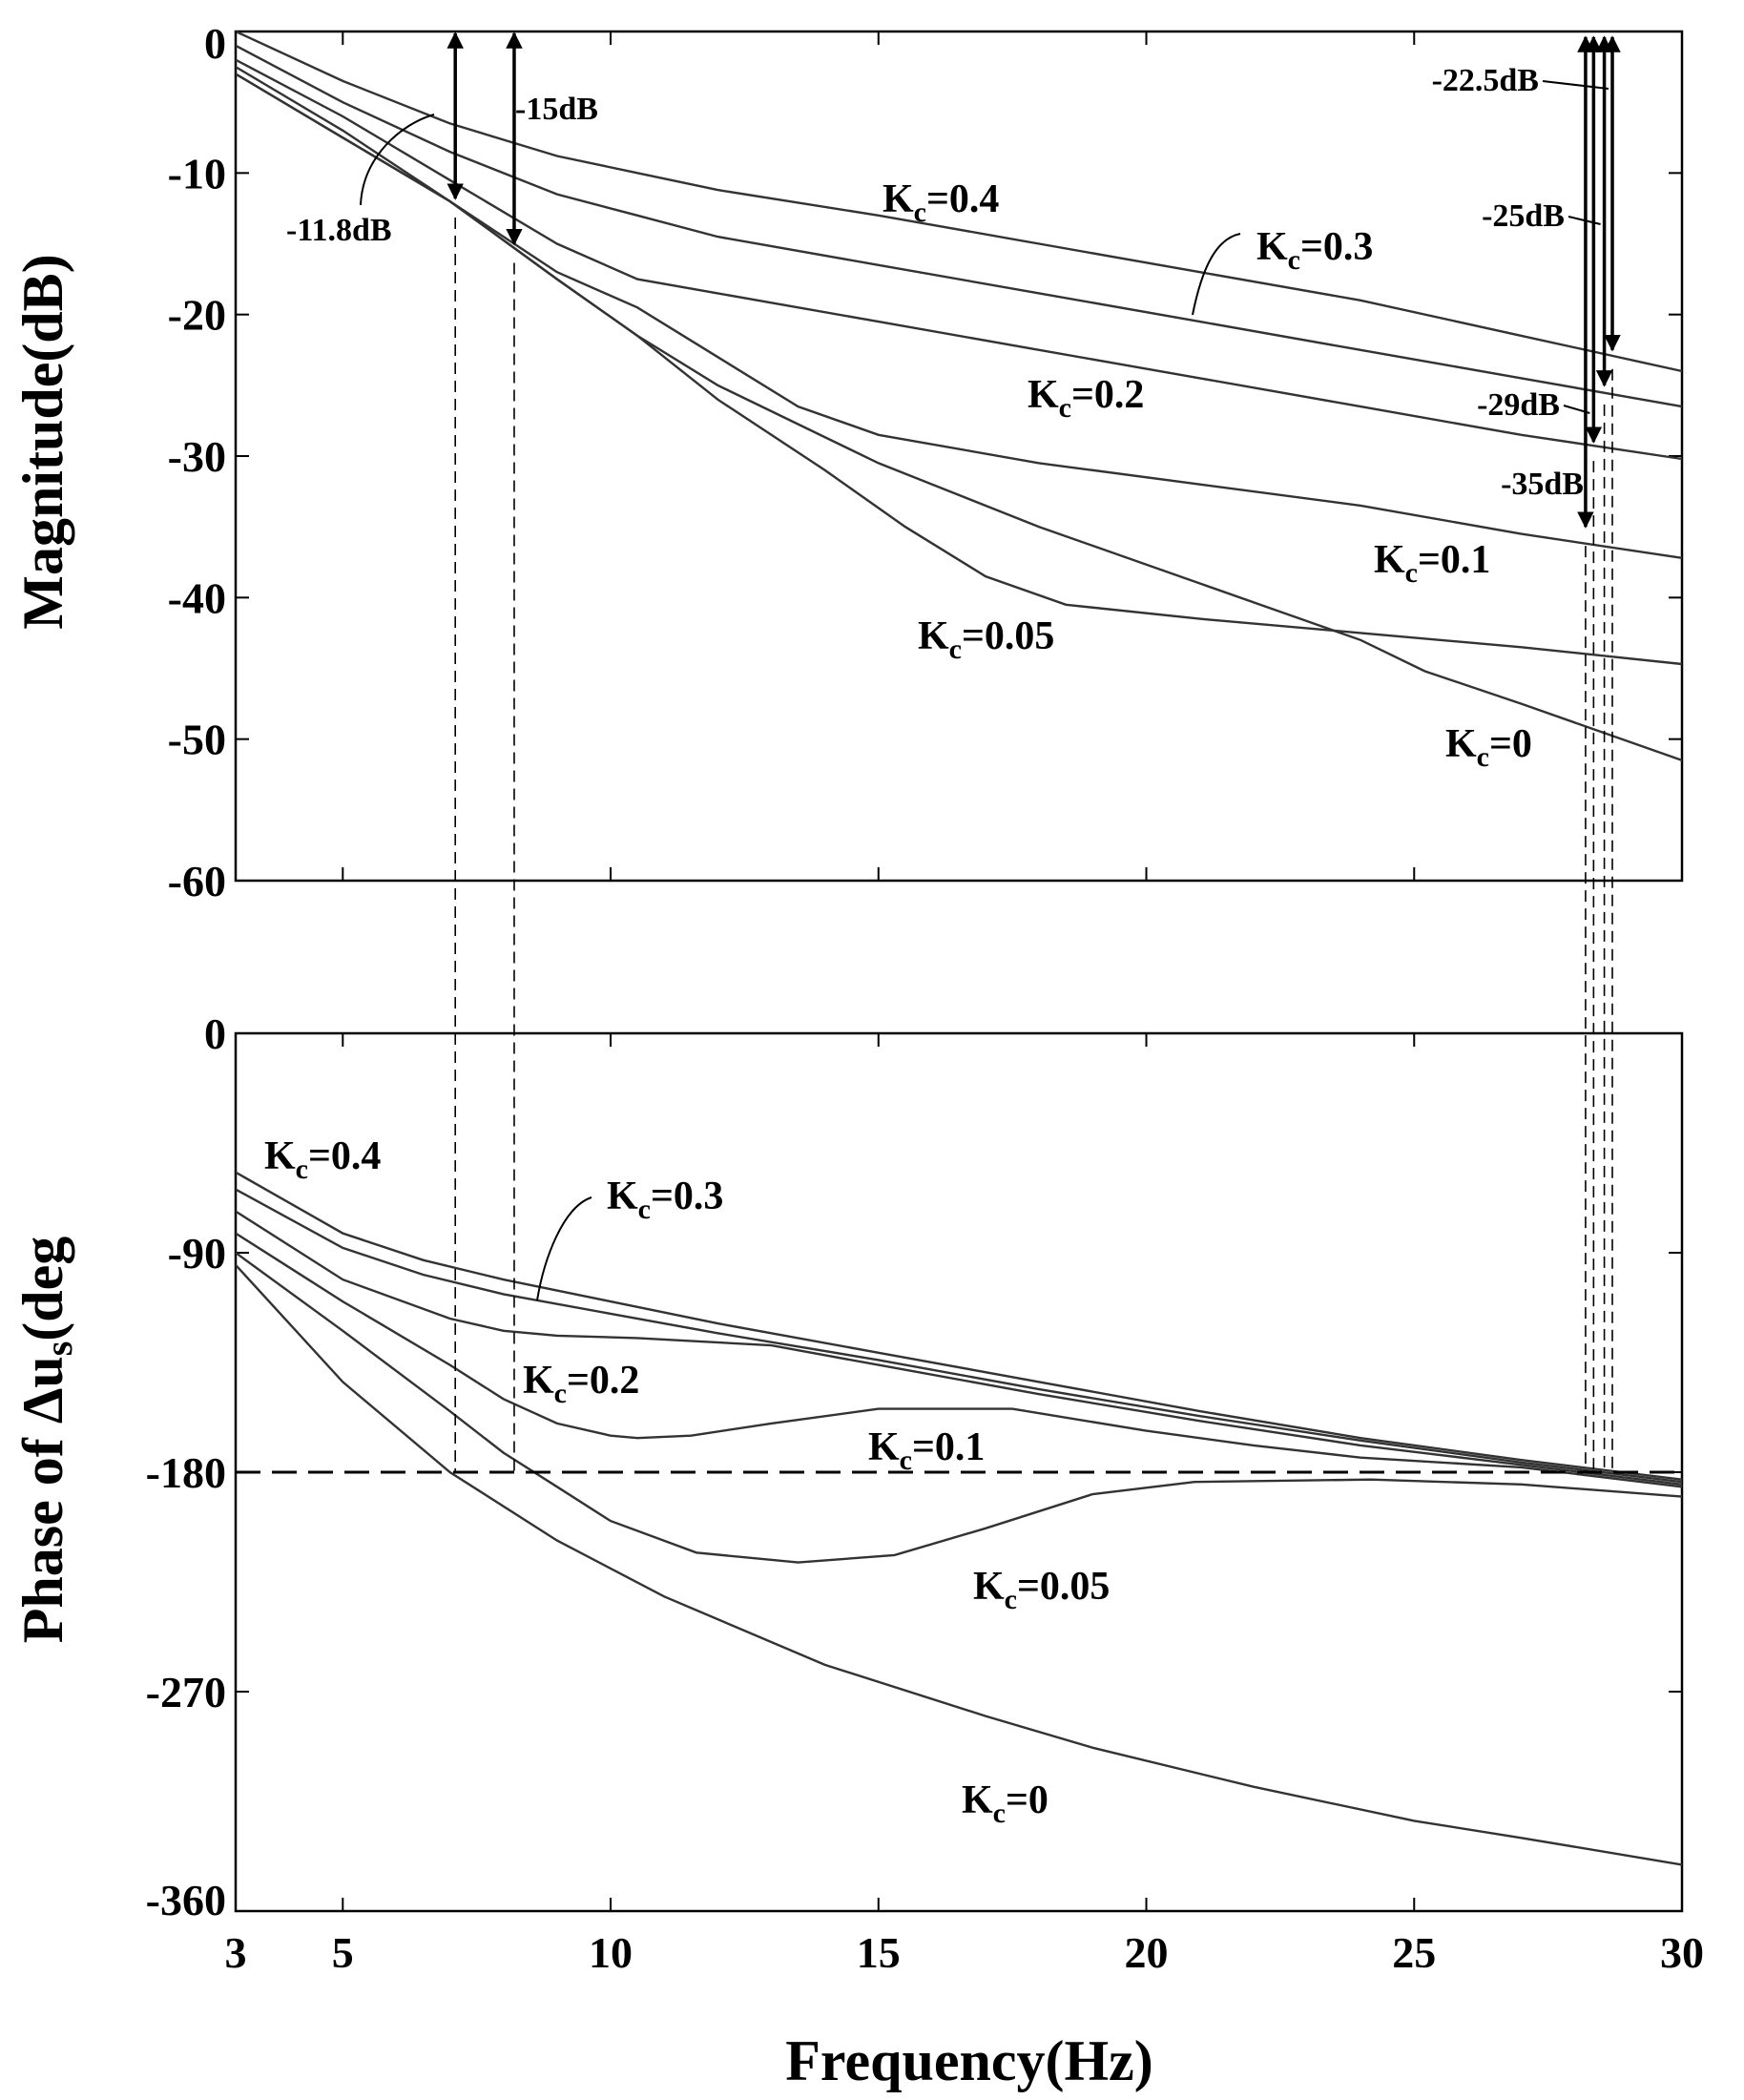  What do you see at coordinates (186, 1473) in the screenshot?
I see `phase-y-tick-label: -180` at bounding box center [186, 1473].